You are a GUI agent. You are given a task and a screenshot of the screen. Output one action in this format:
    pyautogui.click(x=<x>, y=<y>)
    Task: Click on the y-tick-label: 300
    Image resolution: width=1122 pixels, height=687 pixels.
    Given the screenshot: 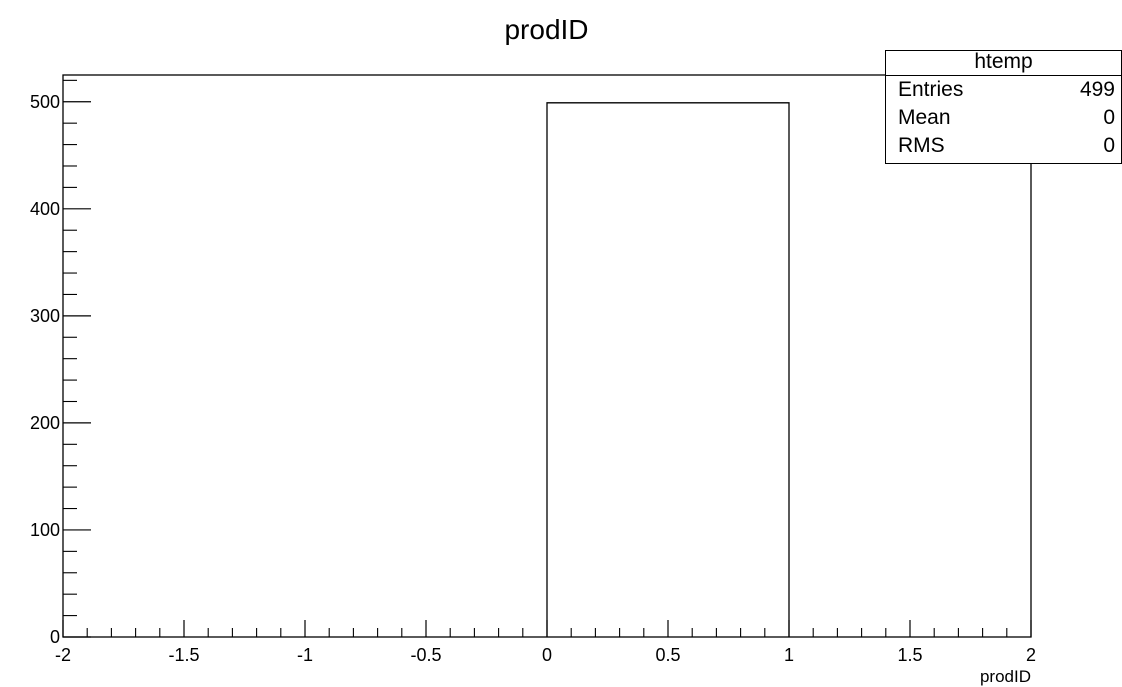 What is the action you would take?
    pyautogui.click(x=45, y=316)
    